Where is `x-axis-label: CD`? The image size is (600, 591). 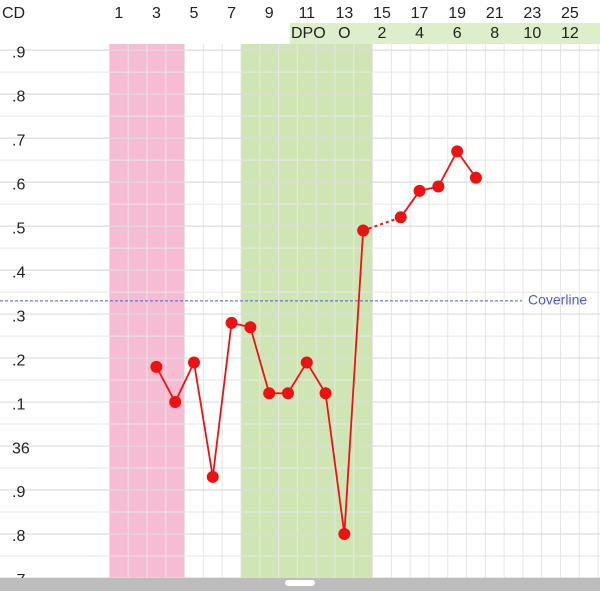 x-axis-label: CD is located at coordinates (13, 13).